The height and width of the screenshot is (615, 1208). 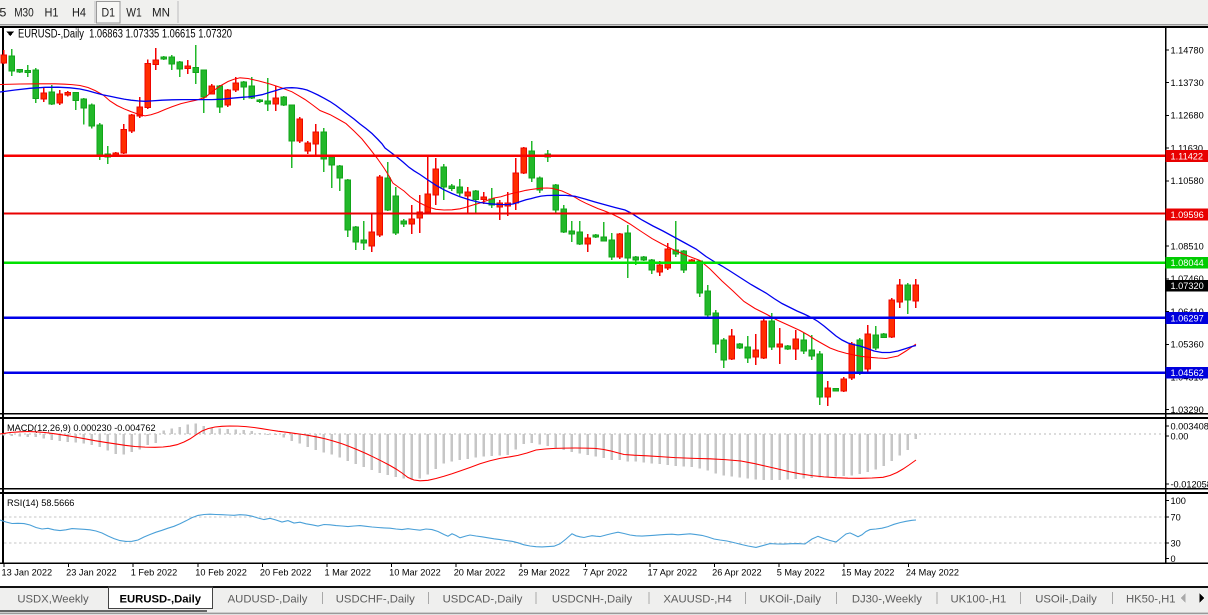 I want to click on svg-text: MN, so click(x=161, y=14).